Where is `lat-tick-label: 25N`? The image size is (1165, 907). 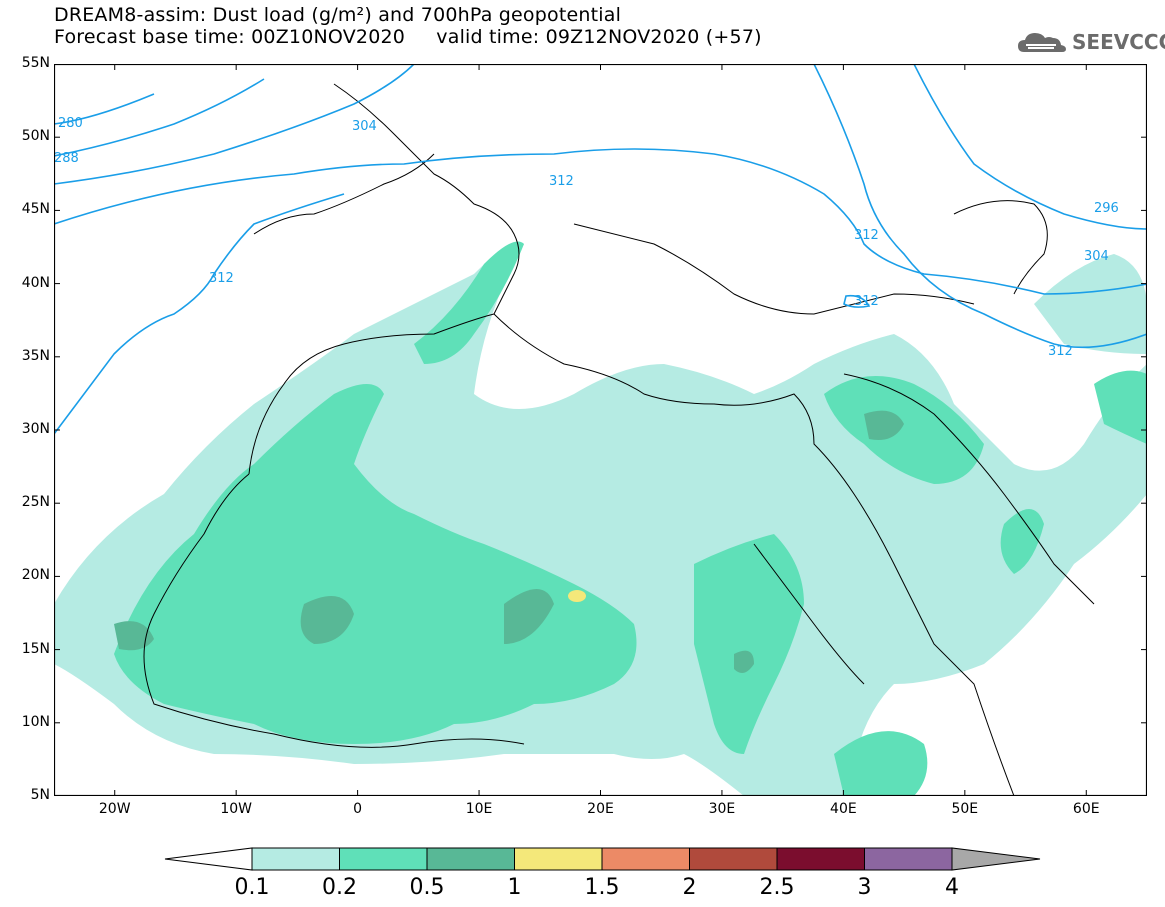 lat-tick-label: 25N is located at coordinates (35, 502).